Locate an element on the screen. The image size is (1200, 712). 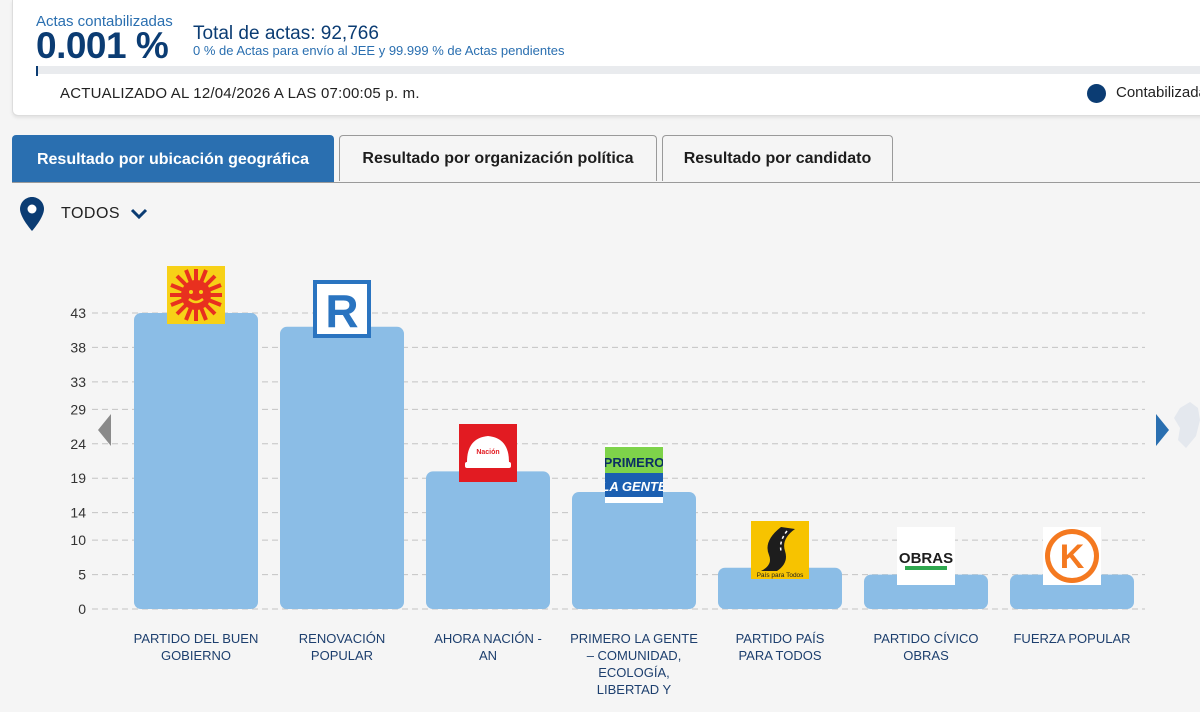
map-thumbnail-icon is located at coordinates (1185, 425).